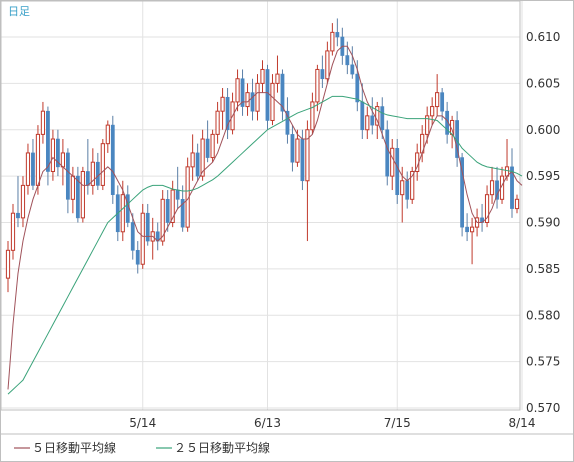 Image resolution: width=574 pixels, height=462 pixels. Describe the element at coordinates (142, 447) in the screenshot. I see `legend: ５日移動平均線 ２５日移動平均線` at that location.